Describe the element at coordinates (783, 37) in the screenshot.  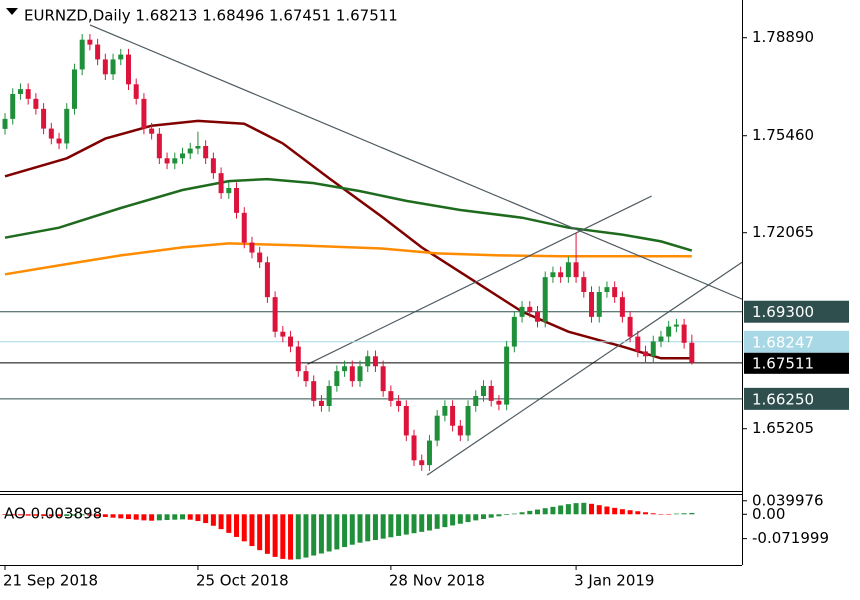
I see `y-tick-label: 1.78890` at that location.